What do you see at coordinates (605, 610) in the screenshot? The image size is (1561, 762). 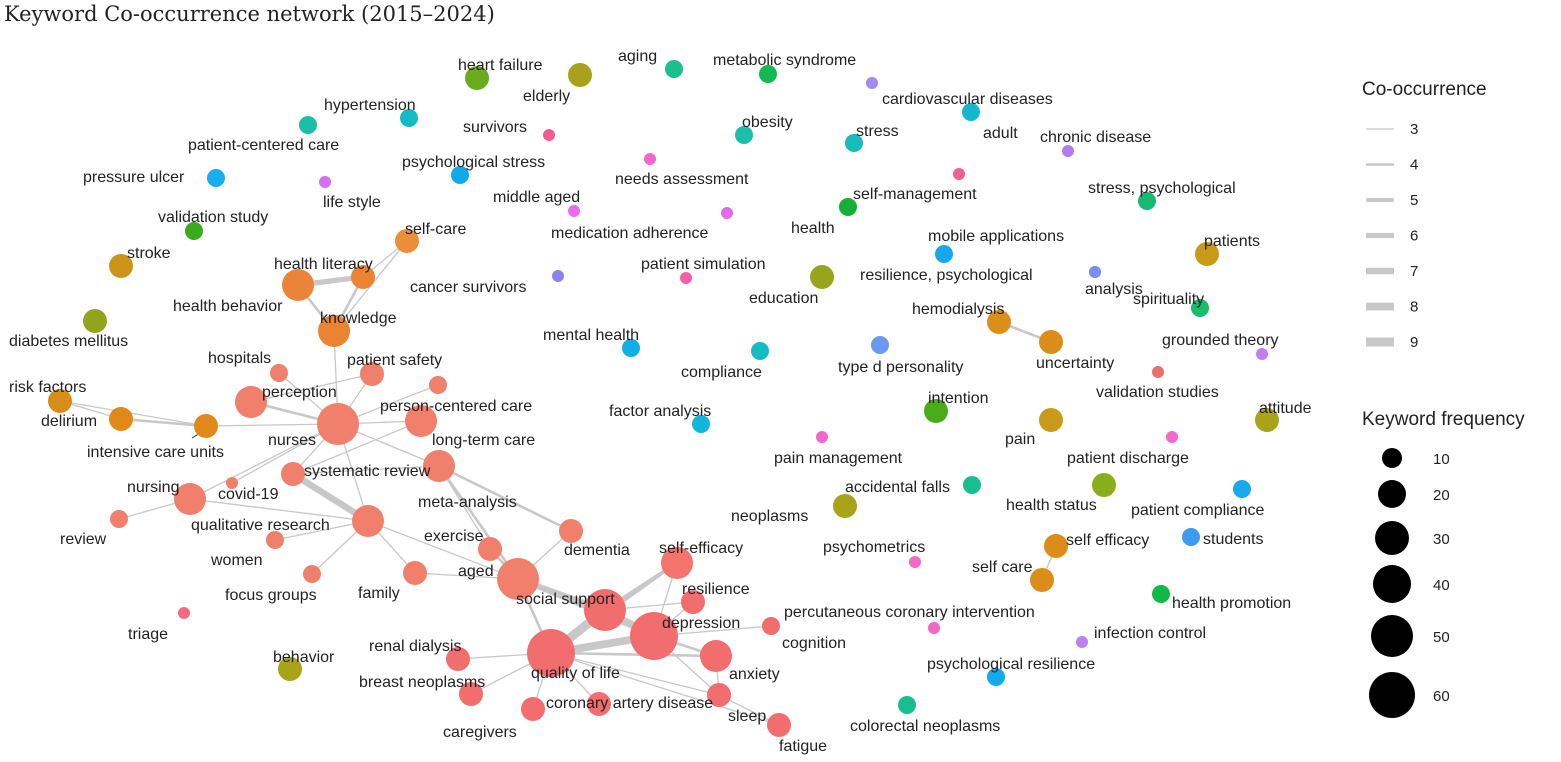 I see `node-social-support` at bounding box center [605, 610].